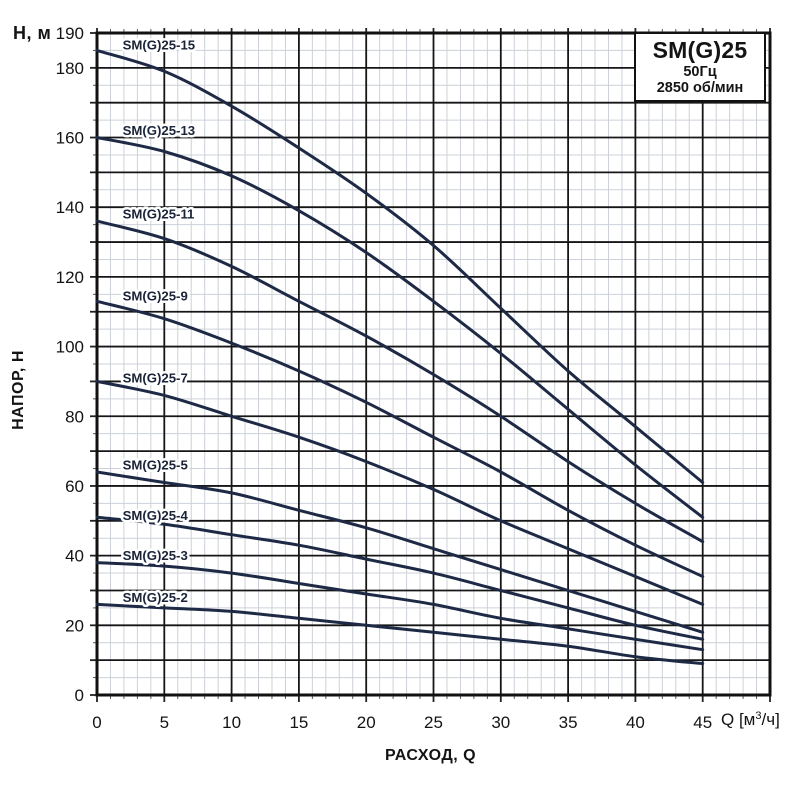  Describe the element at coordinates (155, 296) in the screenshot. I see `curve-label-sm-g-25-9: SM(G)25-9` at that location.